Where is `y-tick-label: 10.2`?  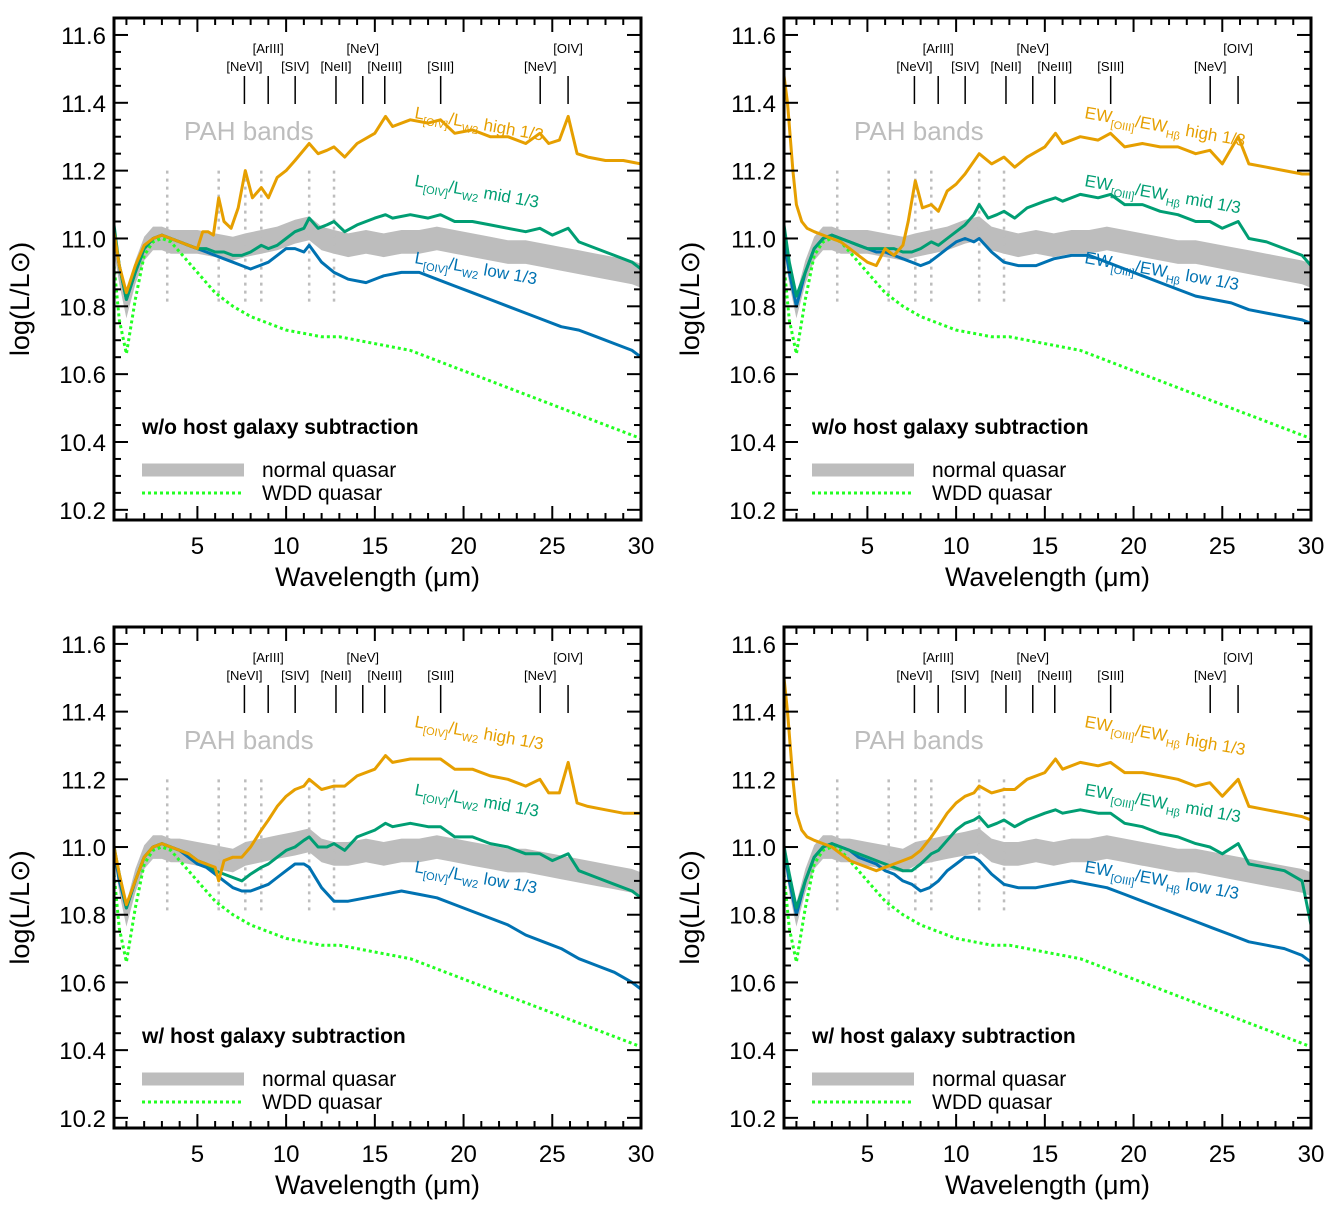
y-tick-label: 10.2 is located at coordinates (82, 1119).